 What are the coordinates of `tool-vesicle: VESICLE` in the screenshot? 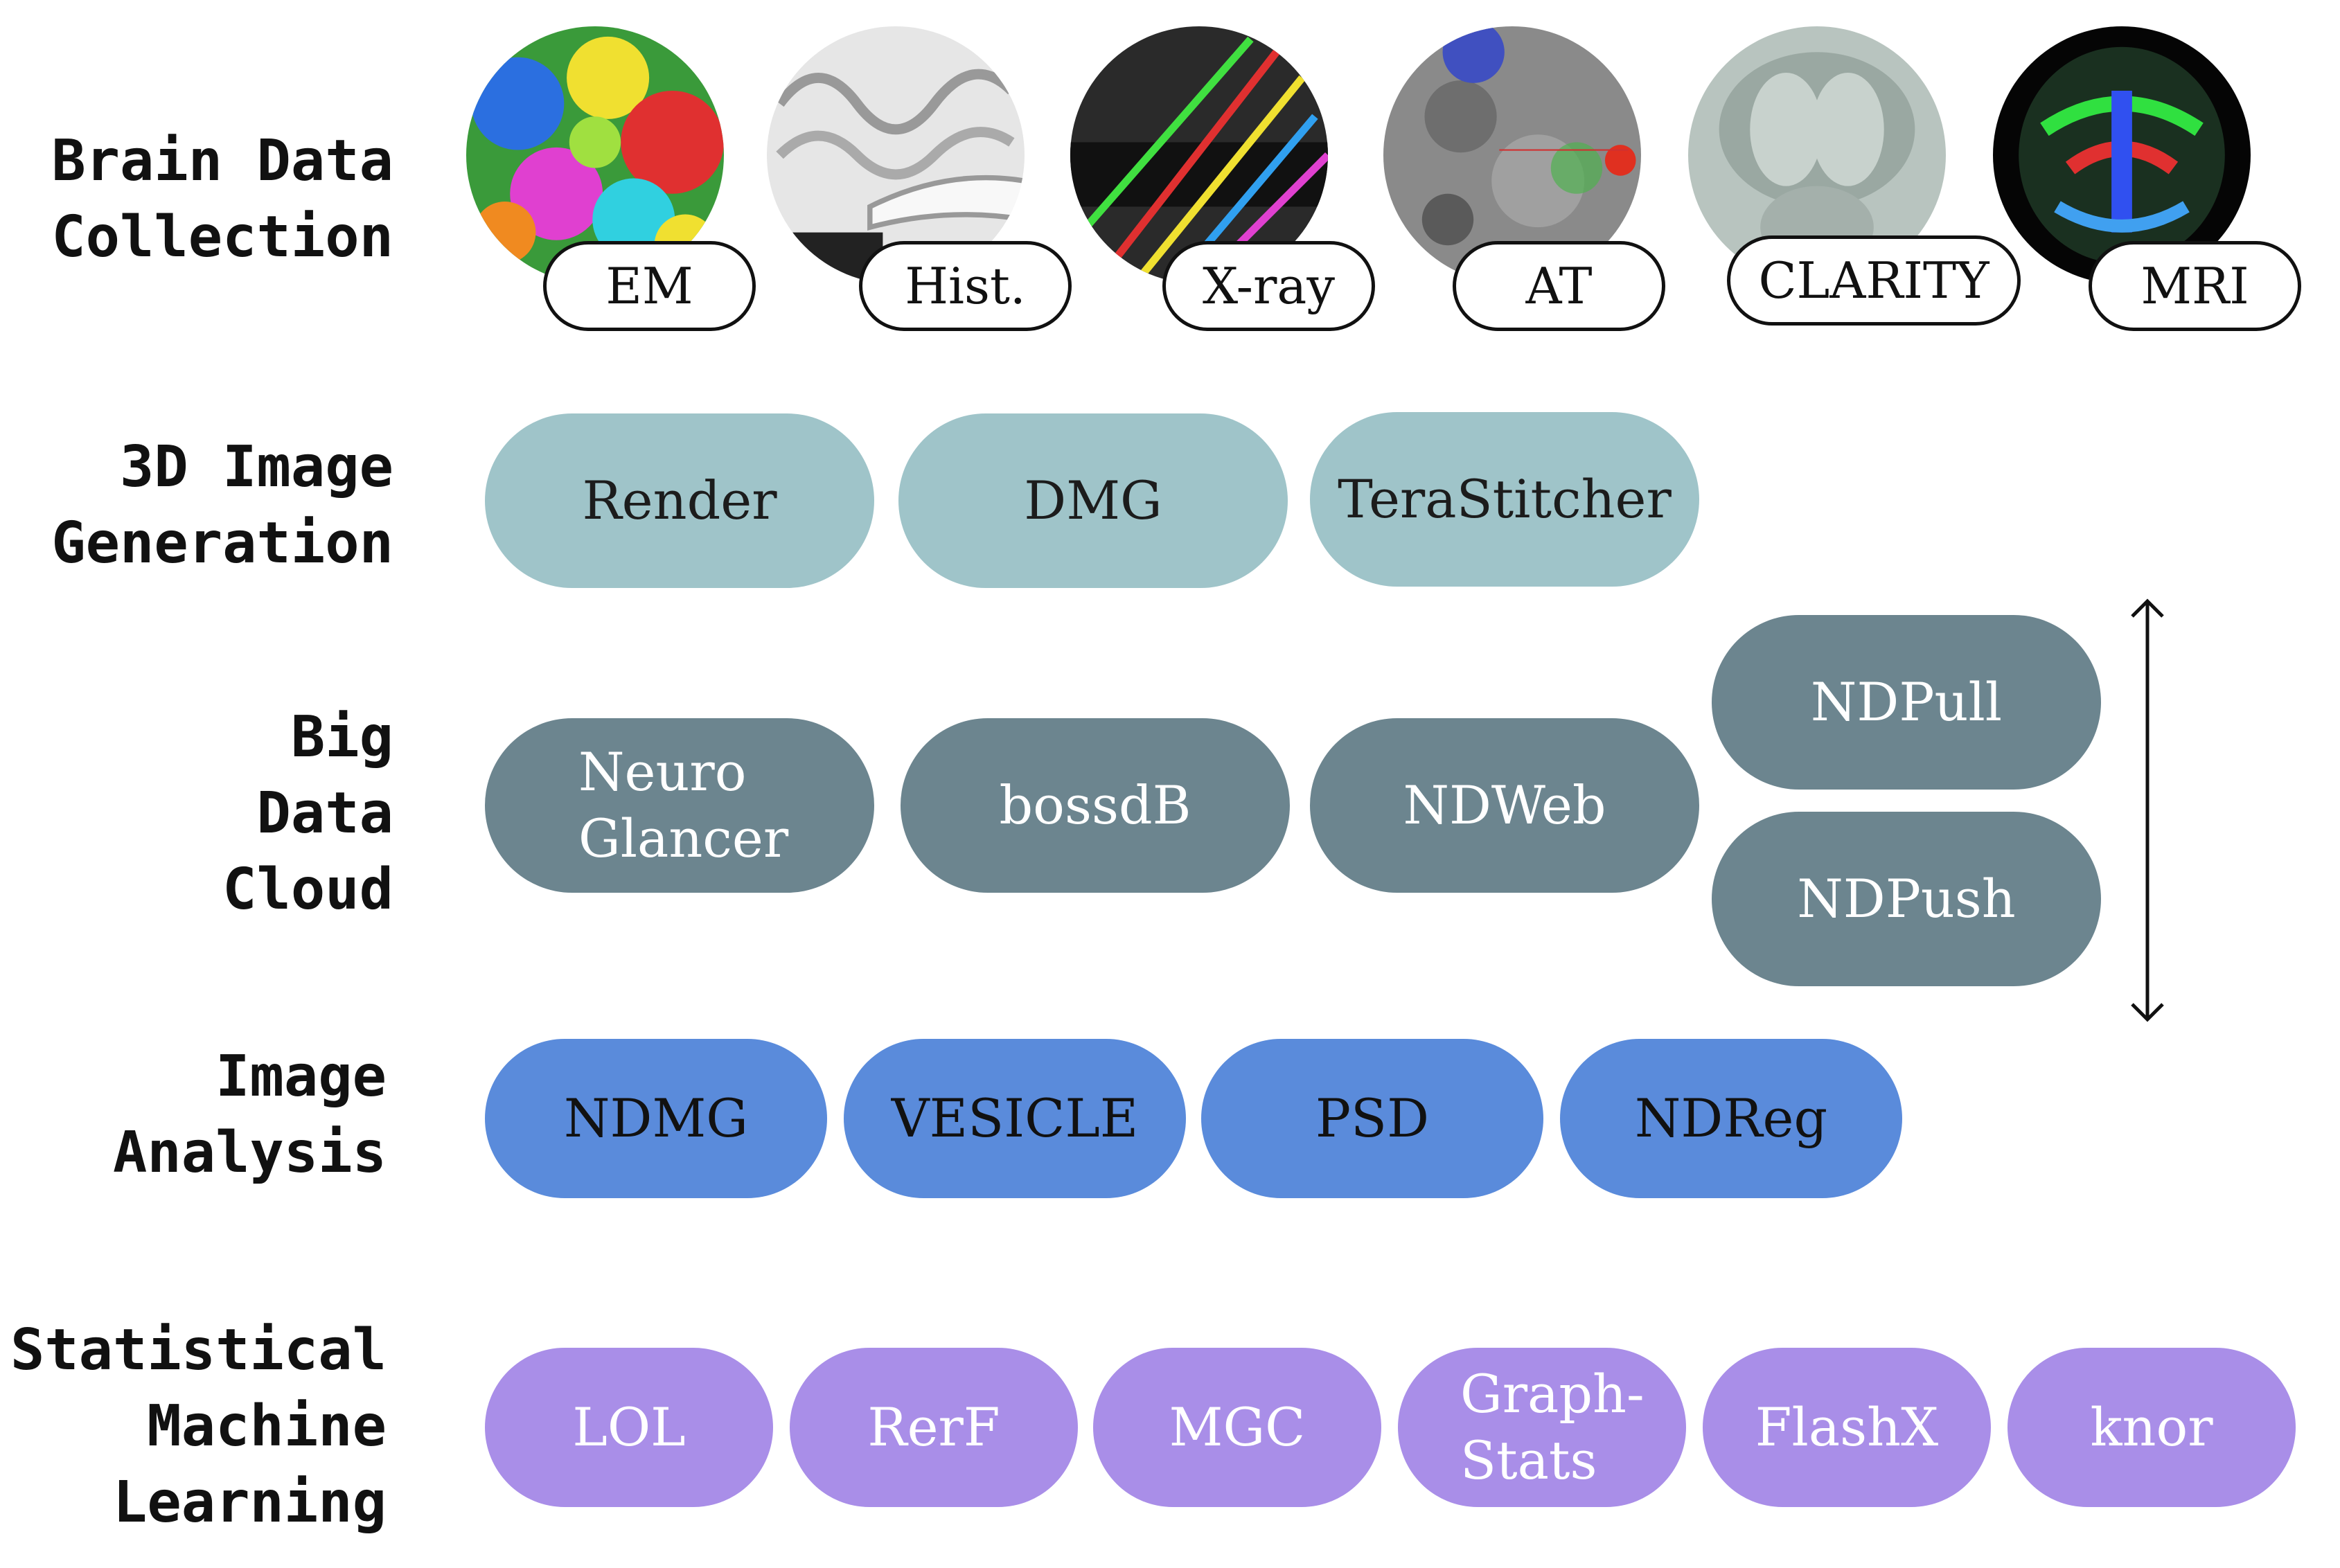 It's located at (1015, 1119).